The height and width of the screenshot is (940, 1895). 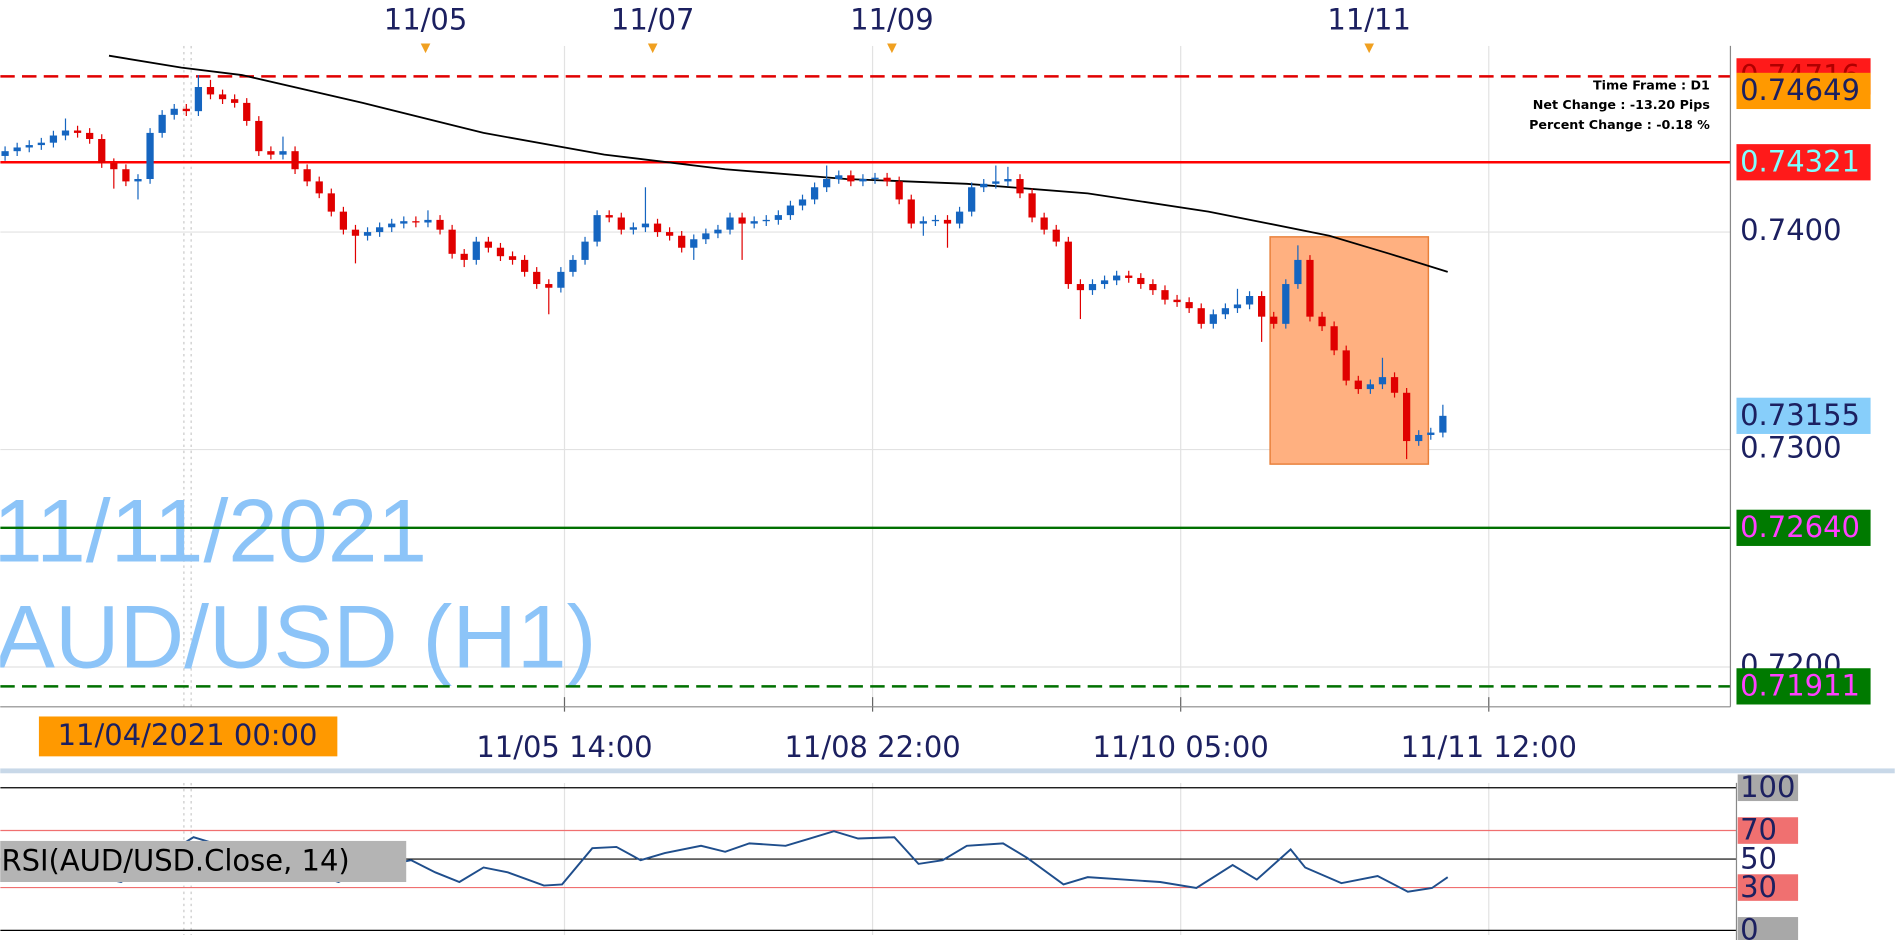 What do you see at coordinates (872, 747) in the screenshot?
I see `x-tick-label: 11/08 22:00` at bounding box center [872, 747].